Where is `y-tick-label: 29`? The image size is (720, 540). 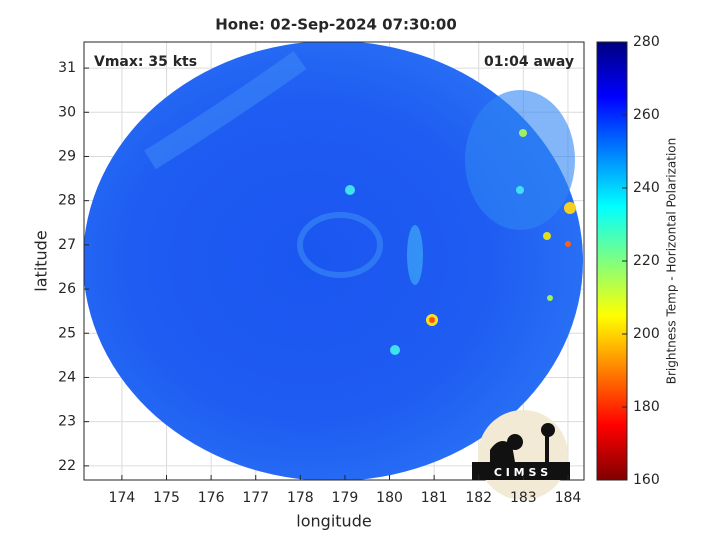
y-tick-label: 29 is located at coordinates (67, 156).